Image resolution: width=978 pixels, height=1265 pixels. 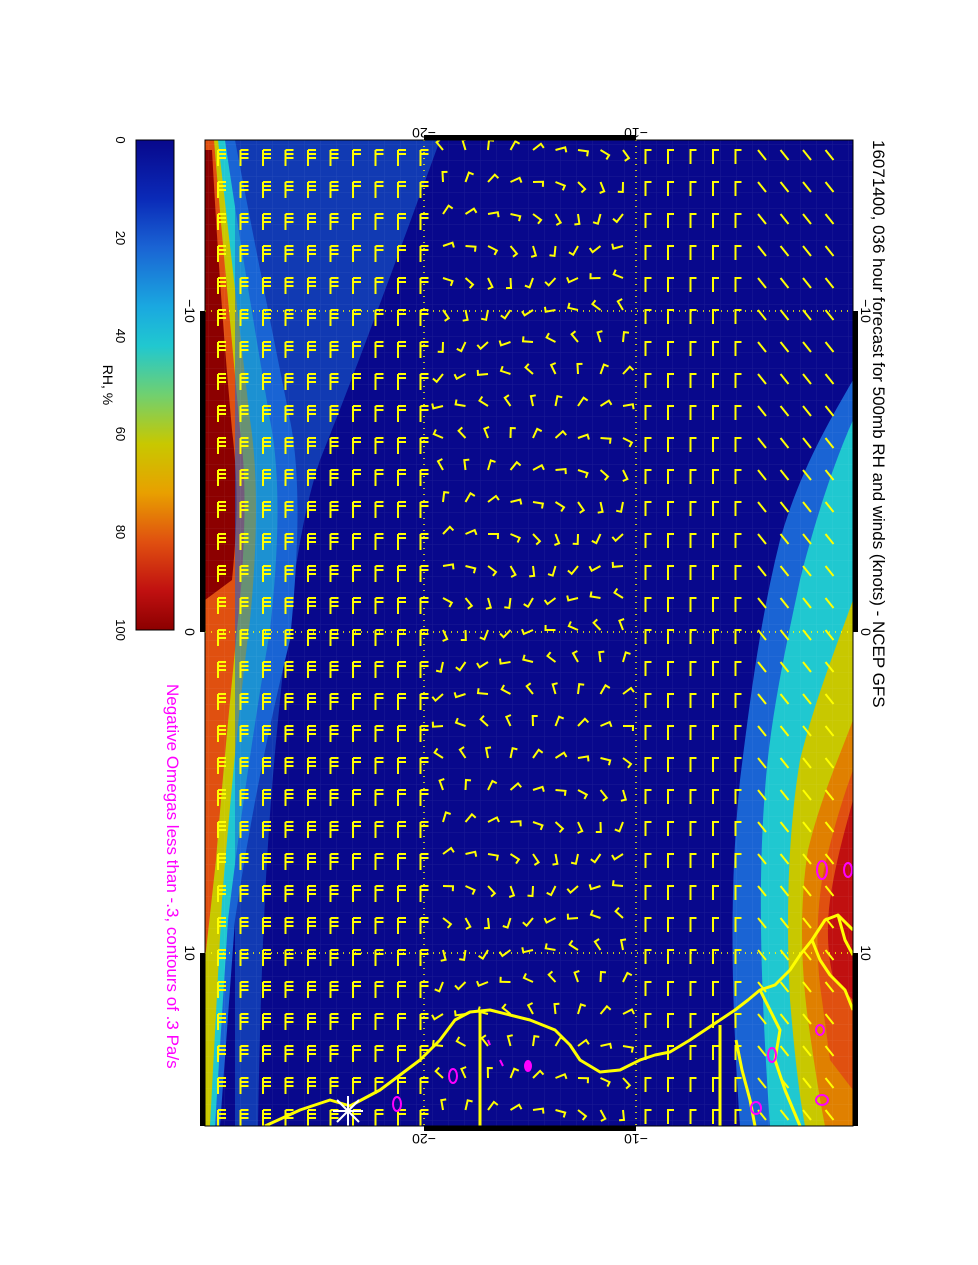 What do you see at coordinates (636, 133) in the screenshot?
I see `top-tick-minus10: −10` at bounding box center [636, 133].